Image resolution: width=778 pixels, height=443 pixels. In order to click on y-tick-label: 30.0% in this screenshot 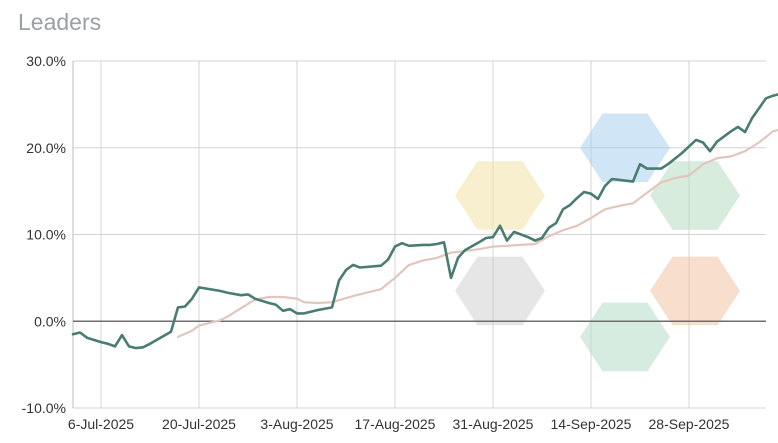, I will do `click(46, 61)`.